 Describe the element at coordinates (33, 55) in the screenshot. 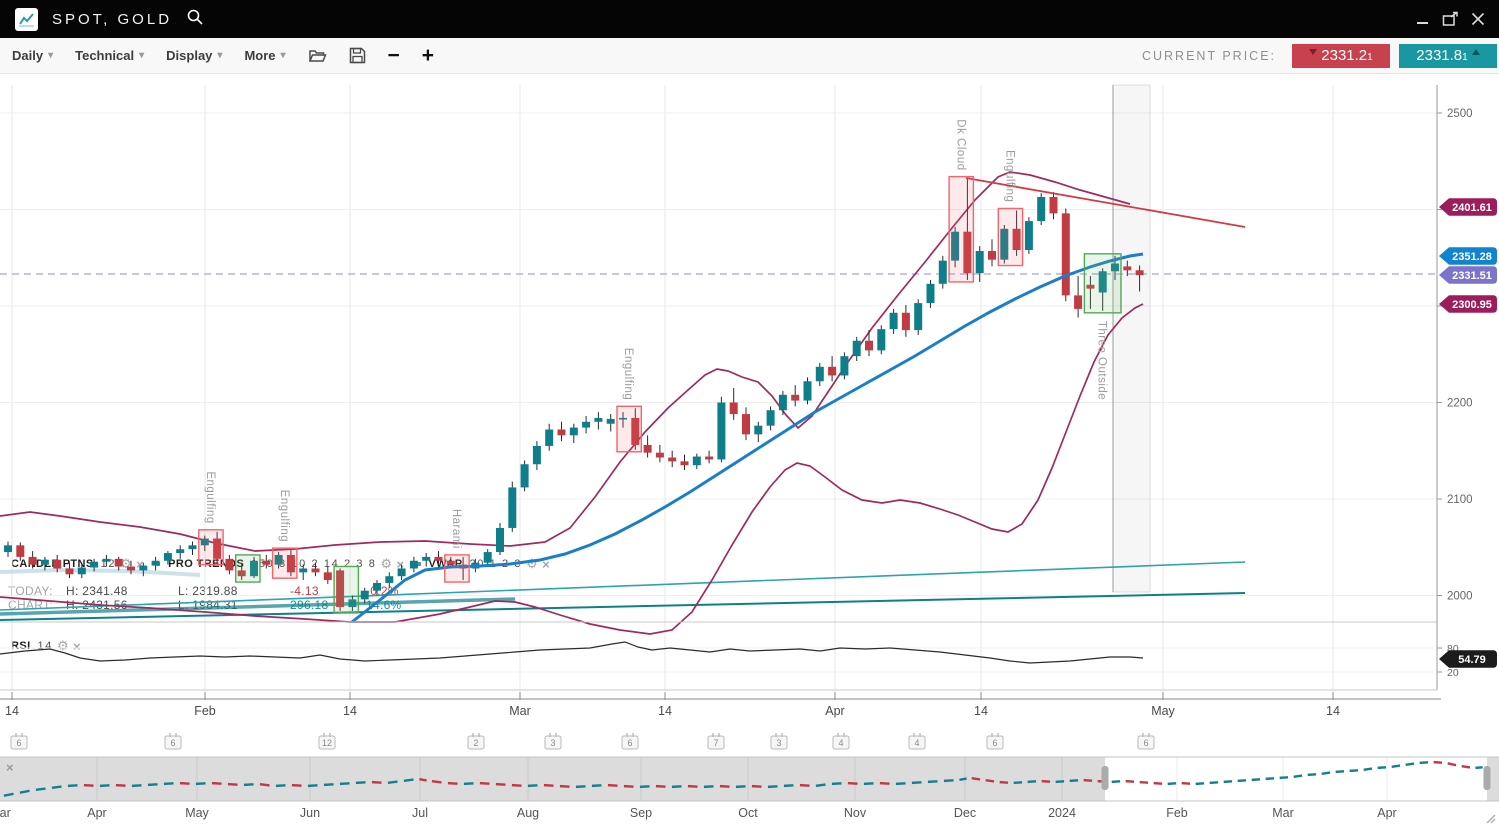

I see `menu-interval: Daily ▾` at that location.